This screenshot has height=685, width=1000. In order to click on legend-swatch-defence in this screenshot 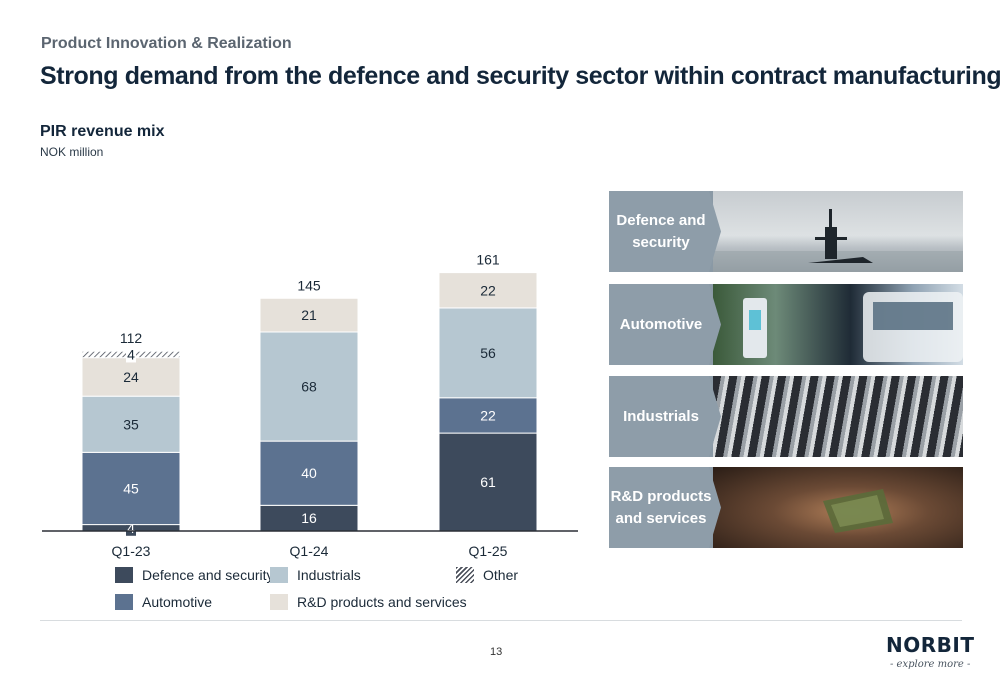, I will do `click(124, 575)`.